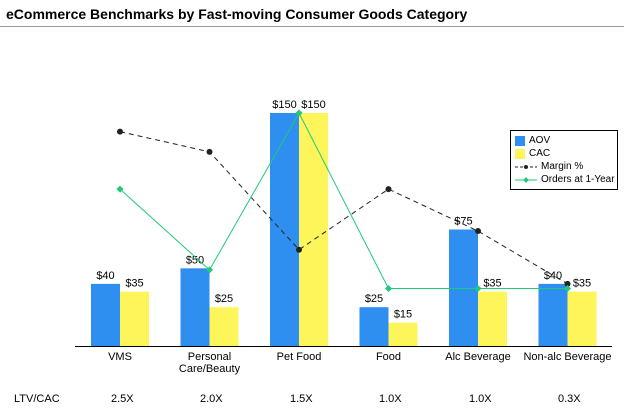 The width and height of the screenshot is (624, 413). What do you see at coordinates (313, 105) in the screenshot?
I see `cac-data-label: $150` at bounding box center [313, 105].